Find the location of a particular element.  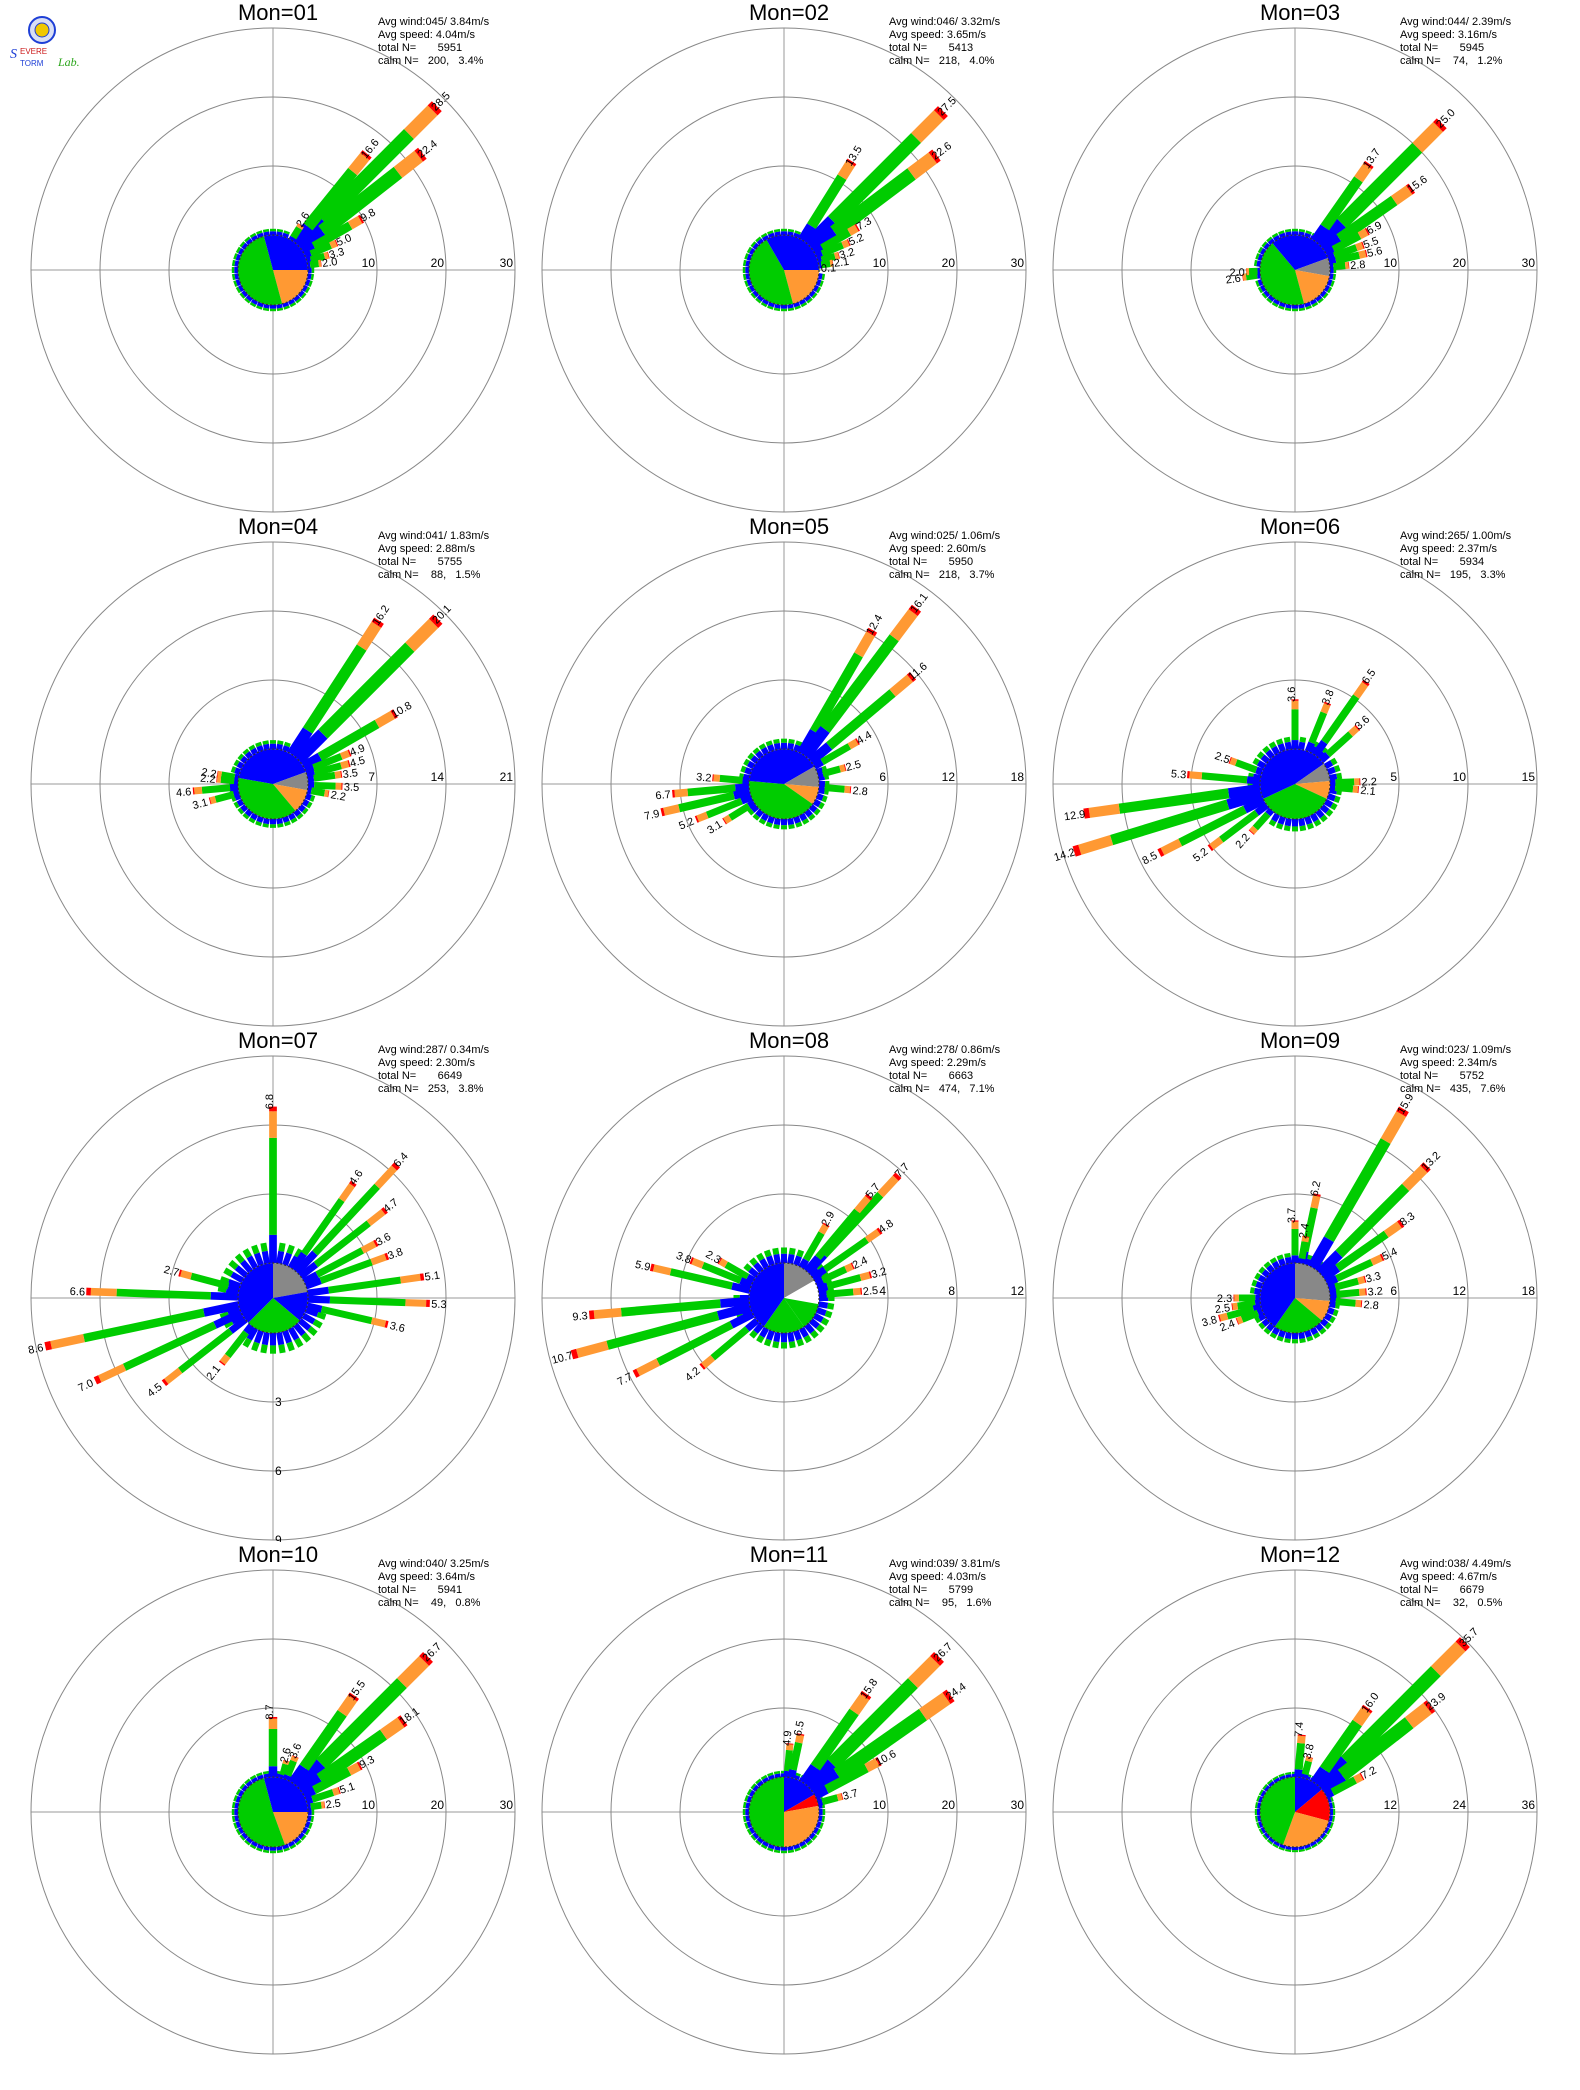

panel-title: Mon=08 is located at coordinates (789, 1040).